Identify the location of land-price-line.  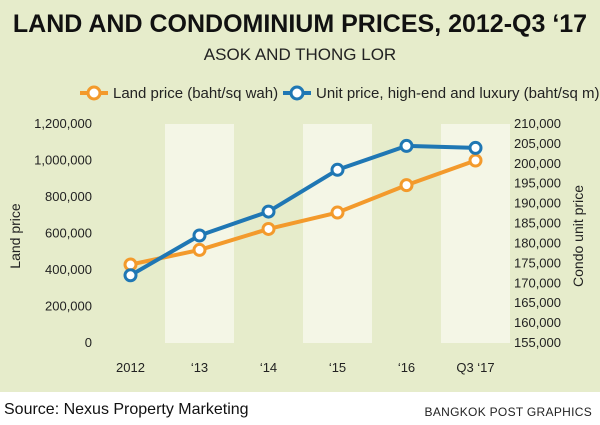
(303, 212).